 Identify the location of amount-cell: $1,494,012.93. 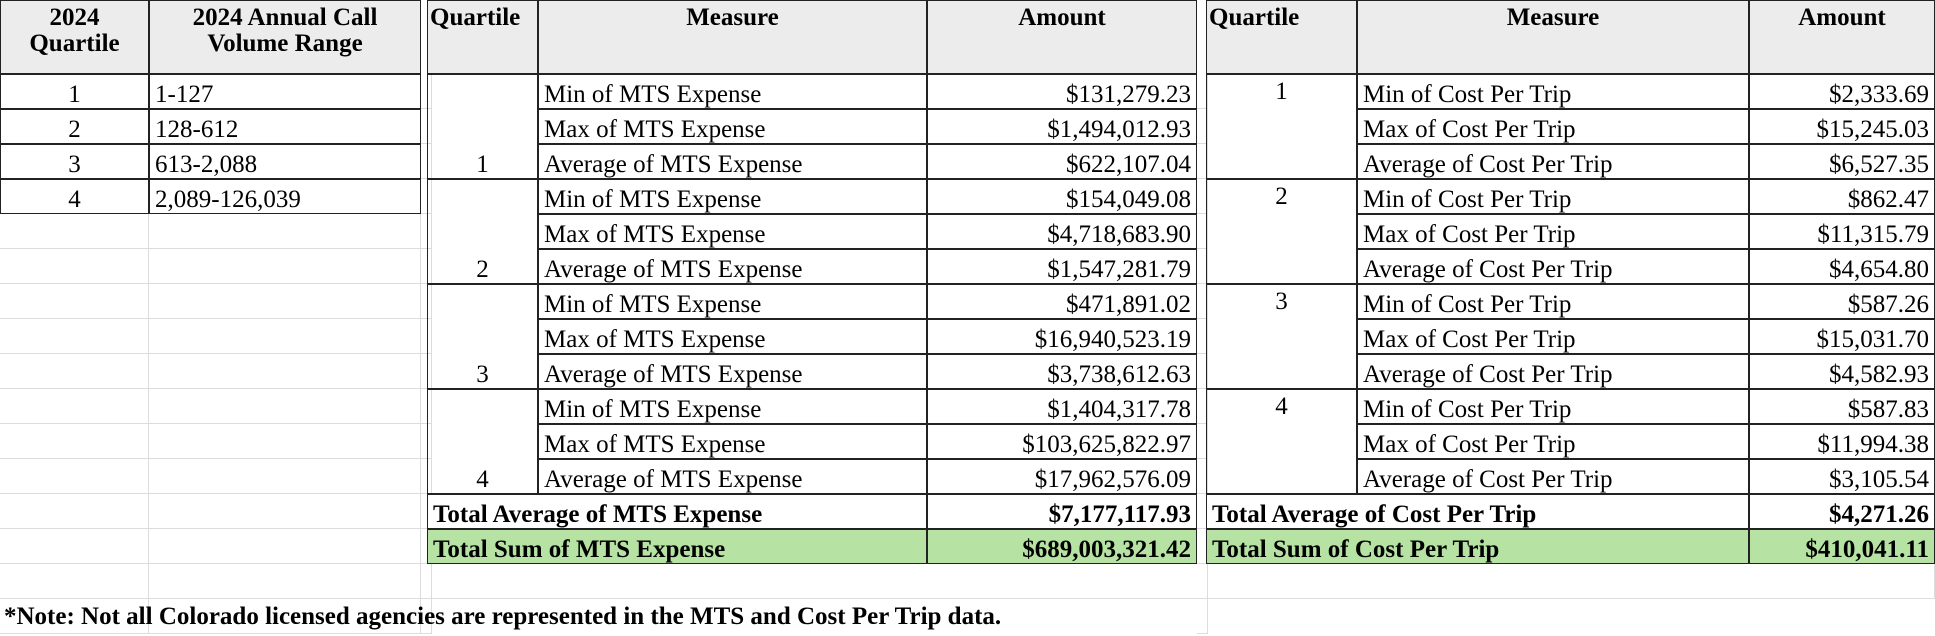
(1062, 126).